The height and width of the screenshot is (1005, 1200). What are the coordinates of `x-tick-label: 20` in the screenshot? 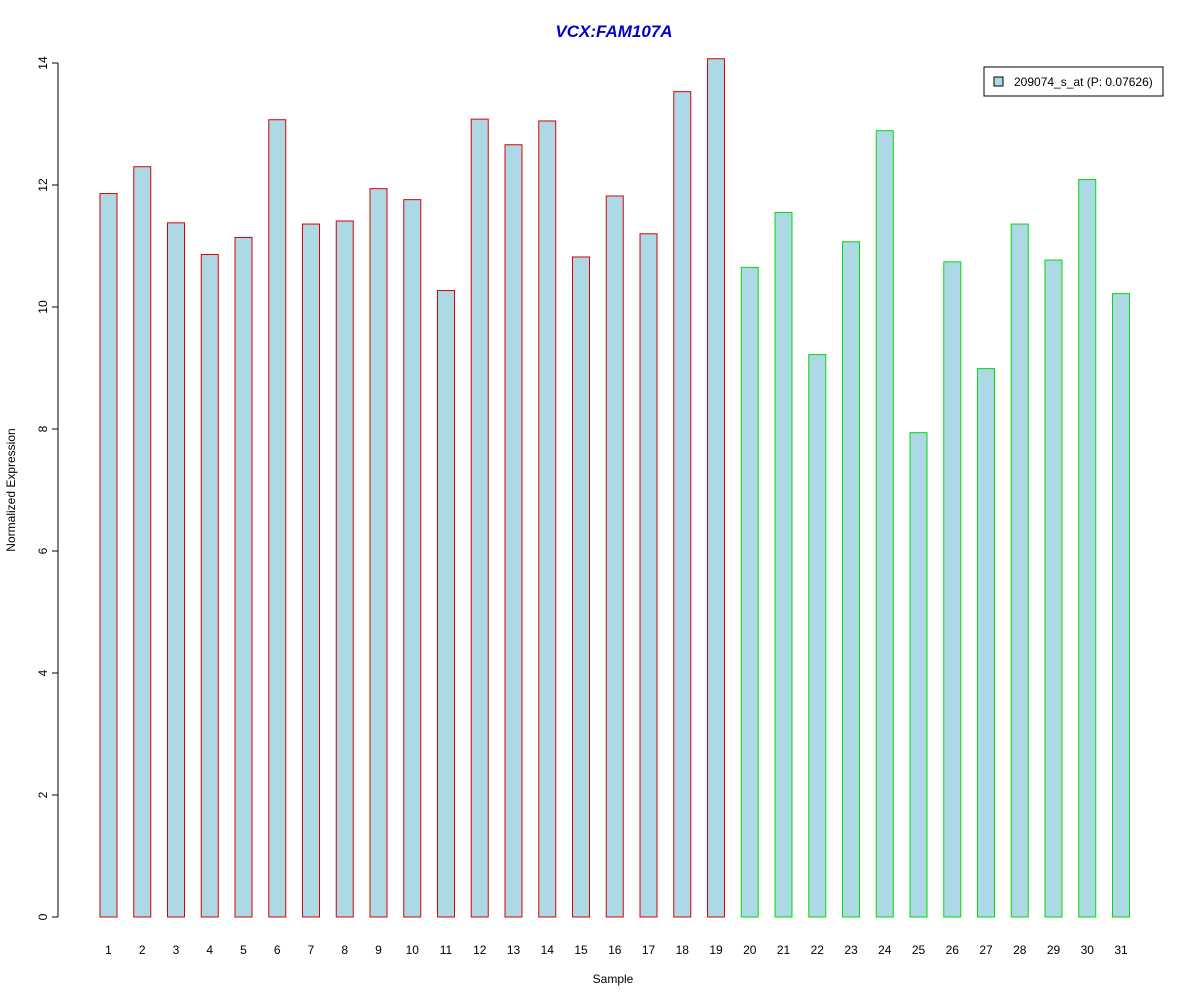 It's located at (750, 950).